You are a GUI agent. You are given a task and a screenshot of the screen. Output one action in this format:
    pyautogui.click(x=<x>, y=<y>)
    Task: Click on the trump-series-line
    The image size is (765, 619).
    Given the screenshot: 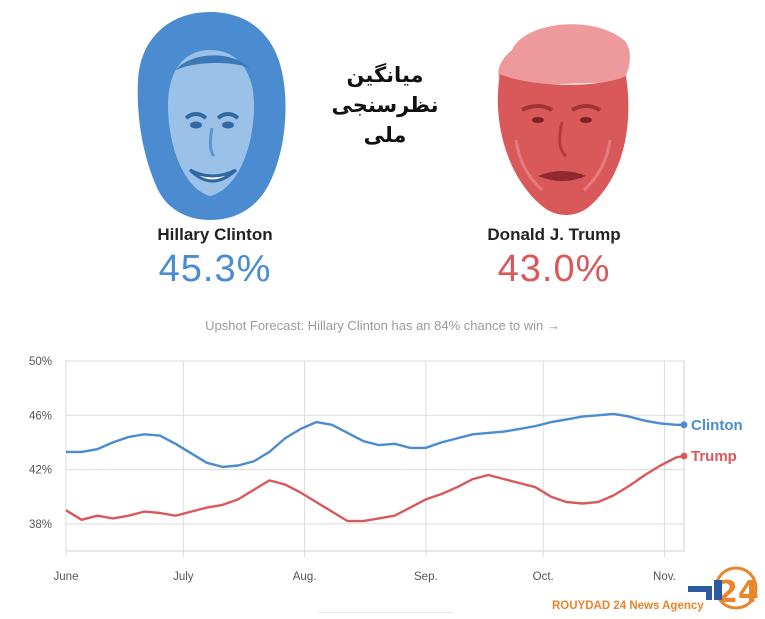 What is the action you would take?
    pyautogui.click(x=375, y=488)
    